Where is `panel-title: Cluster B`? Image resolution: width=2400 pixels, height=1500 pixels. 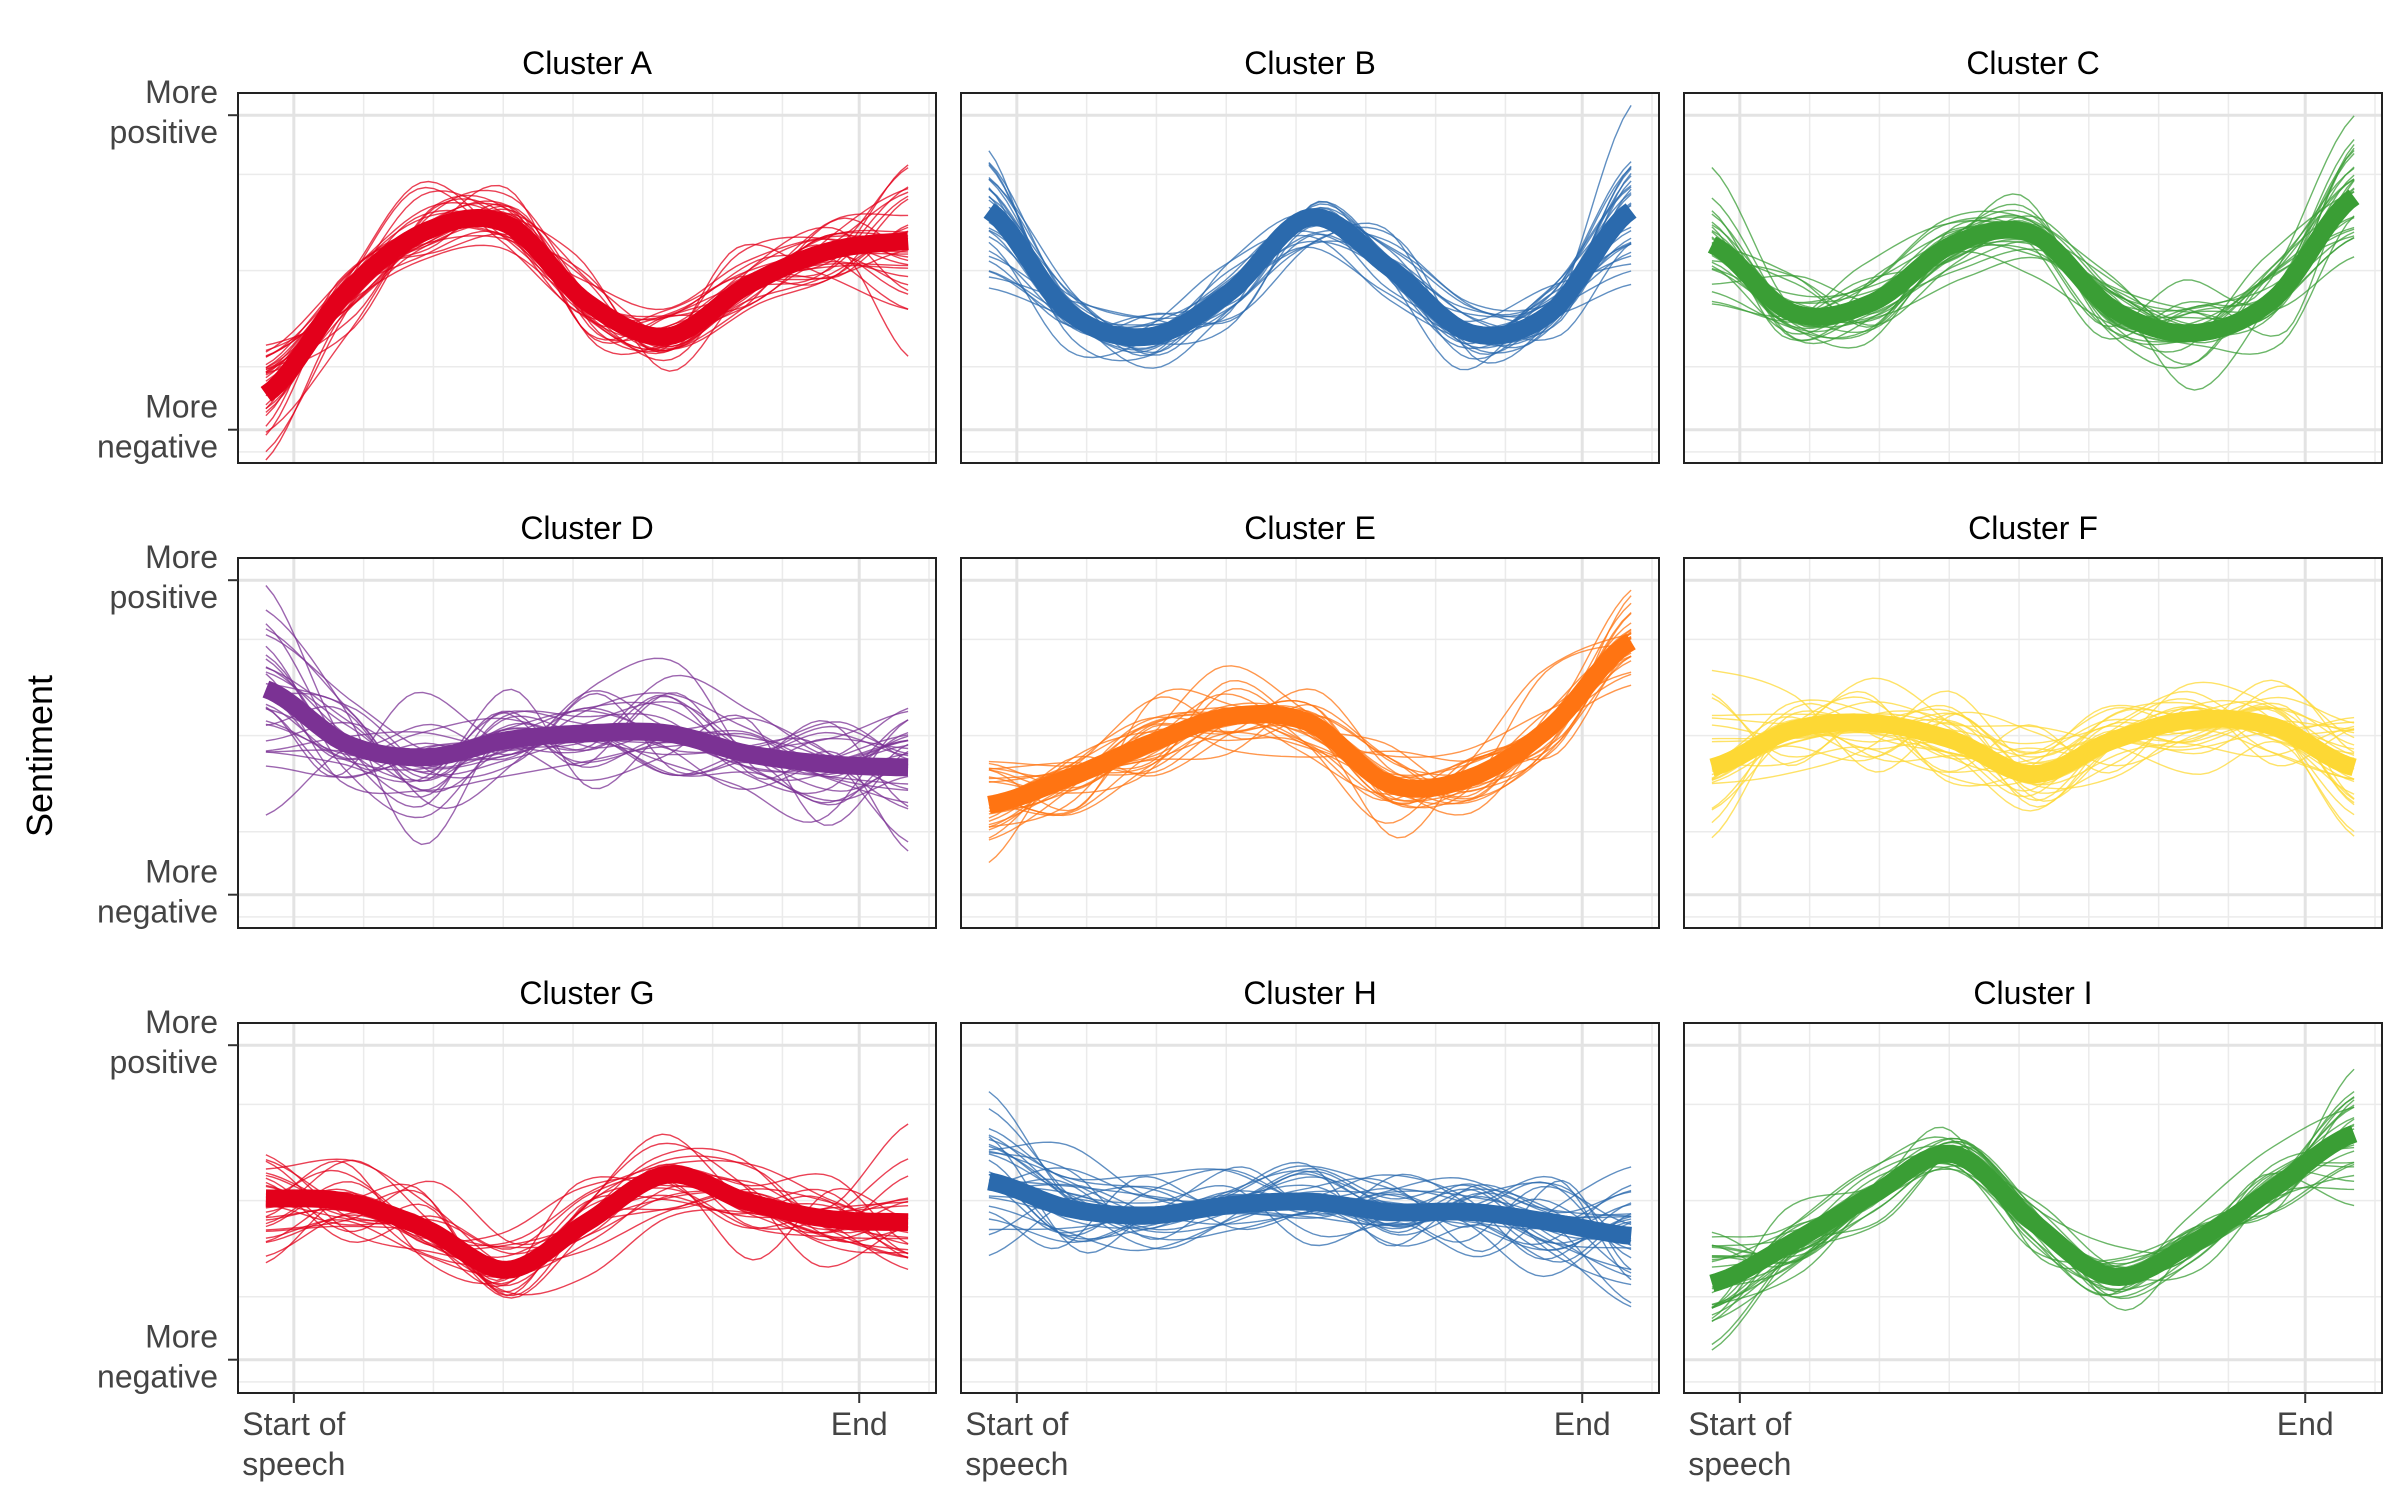
panel-title: Cluster B is located at coordinates (1310, 63).